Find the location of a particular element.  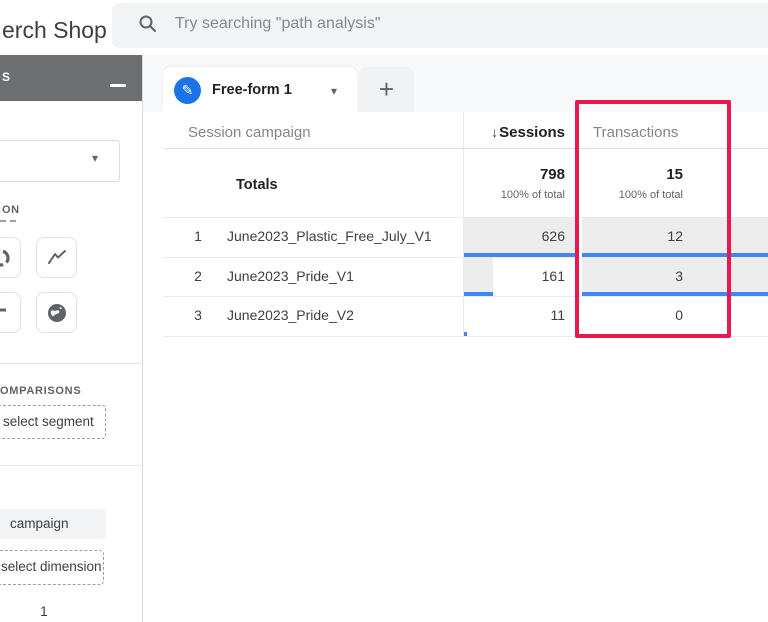

transactions-bar-row1 is located at coordinates (675, 237).